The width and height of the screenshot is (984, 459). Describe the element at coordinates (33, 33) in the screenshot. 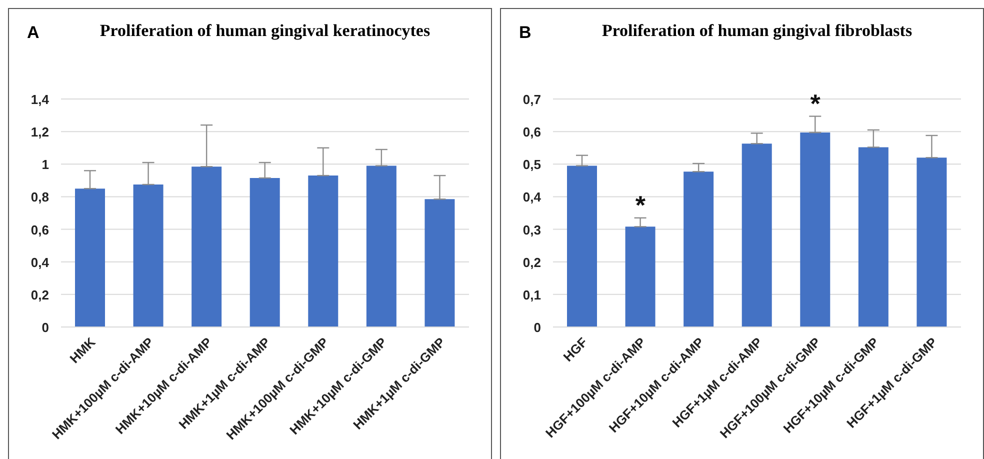

I see `text: A` at that location.